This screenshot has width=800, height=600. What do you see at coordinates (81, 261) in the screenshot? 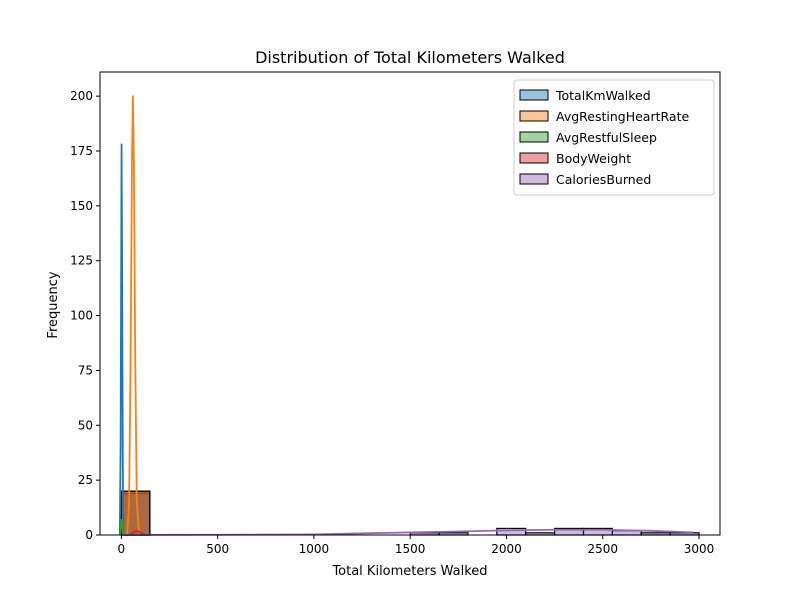
I see `y-tick-label: 125` at bounding box center [81, 261].